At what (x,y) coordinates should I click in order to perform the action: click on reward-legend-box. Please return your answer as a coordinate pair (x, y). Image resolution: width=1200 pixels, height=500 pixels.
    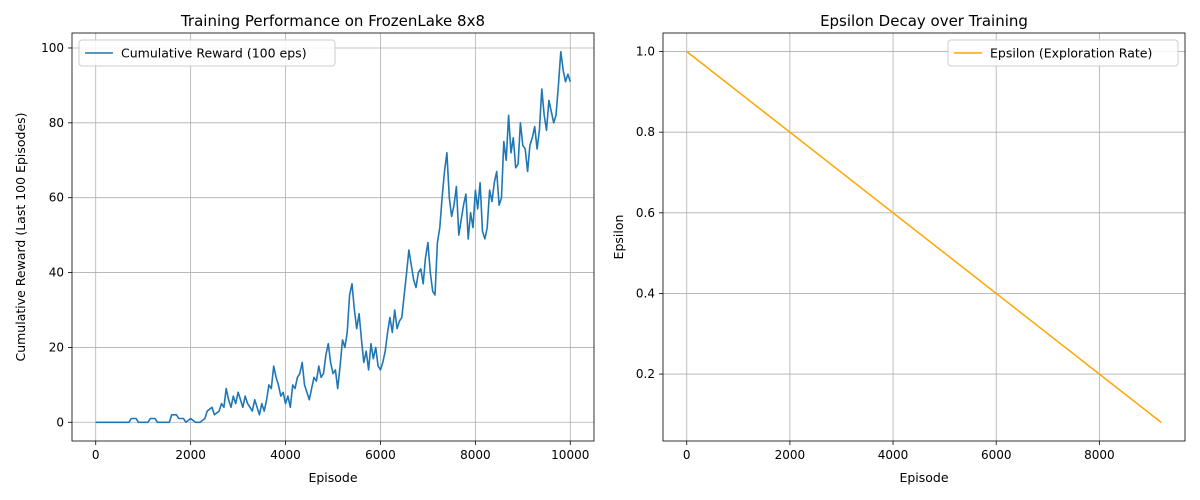
    Looking at the image, I should click on (207, 53).